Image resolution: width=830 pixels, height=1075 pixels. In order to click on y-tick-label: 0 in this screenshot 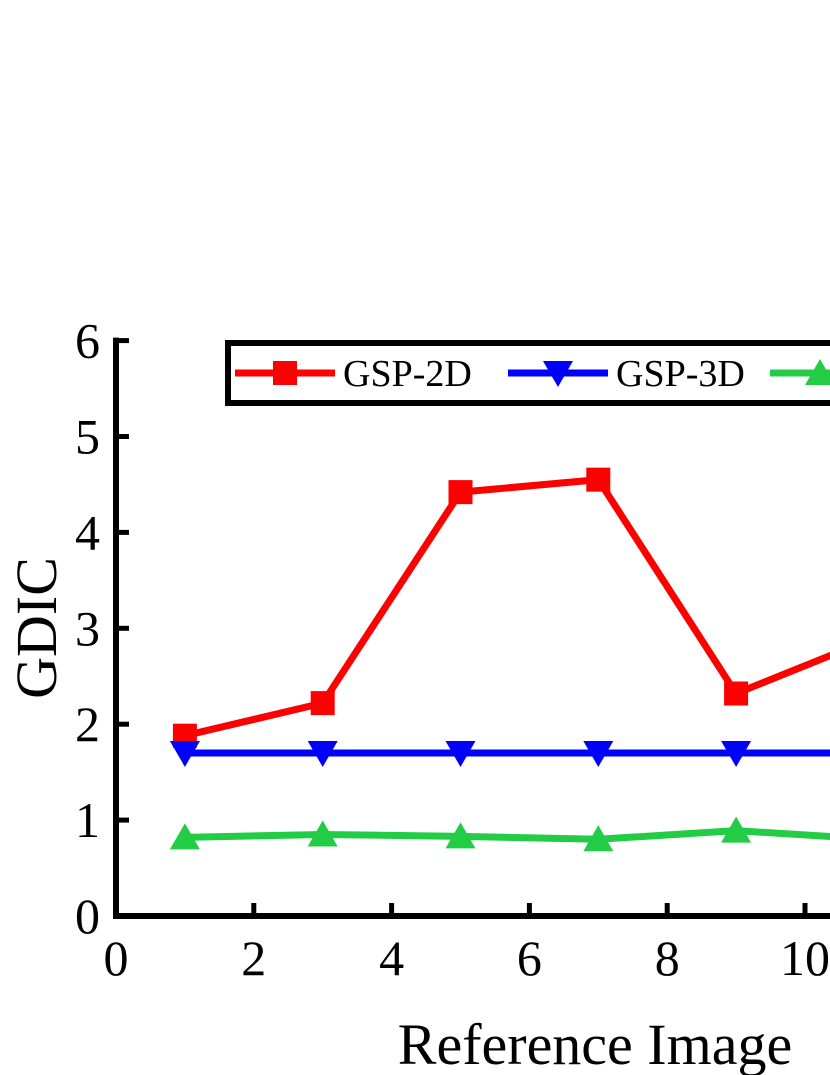, I will do `click(87, 916)`.